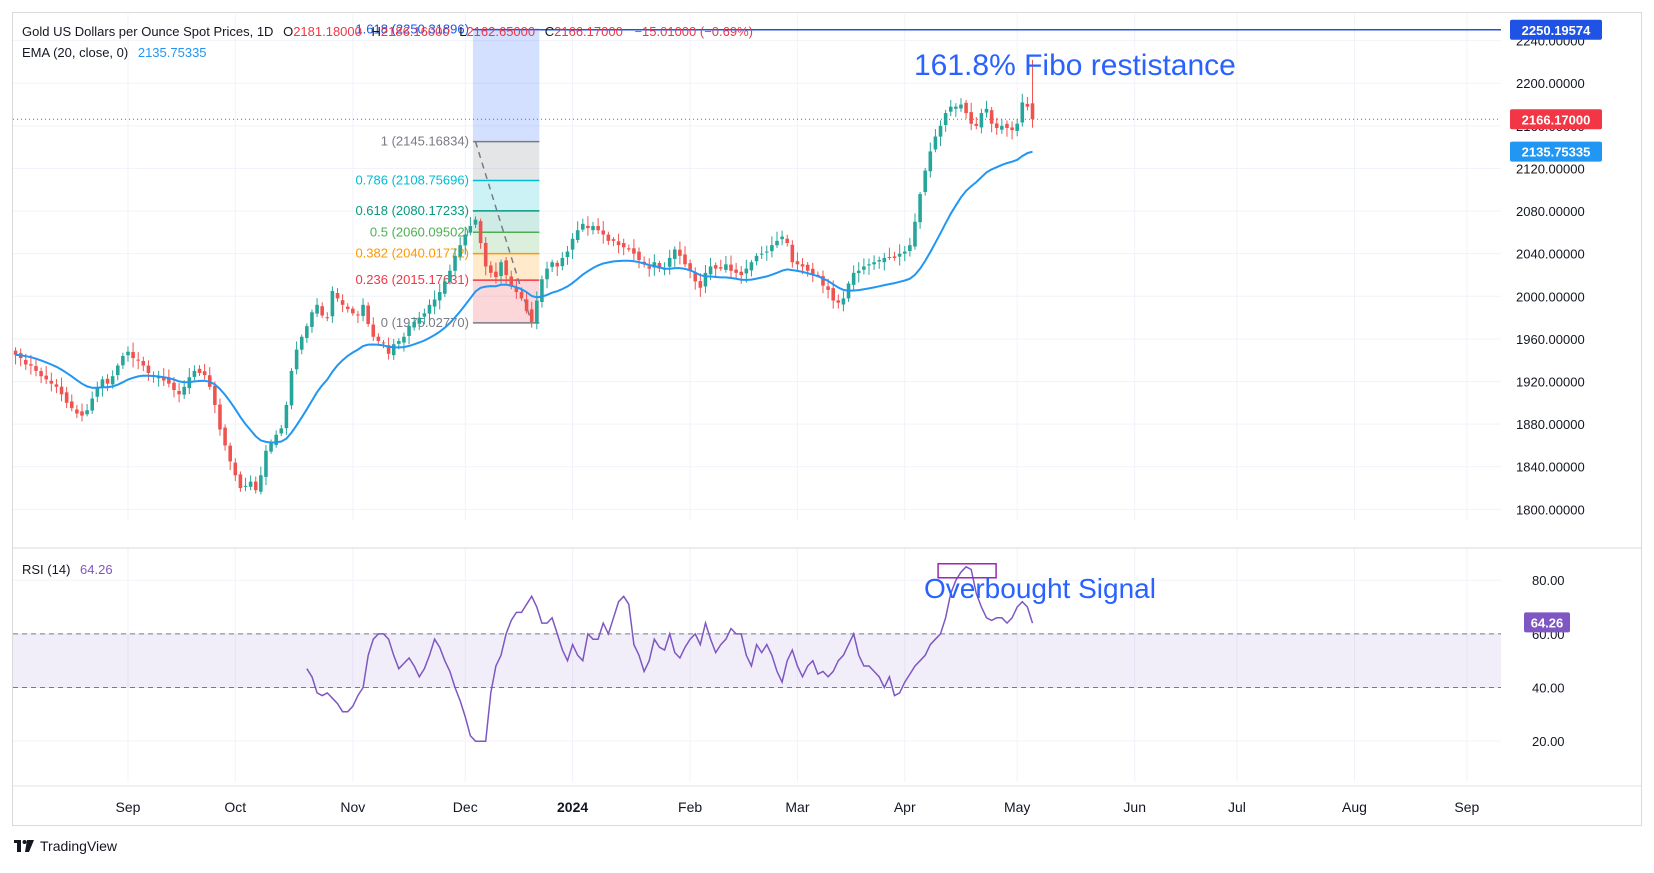 Image resolution: width=1654 pixels, height=873 pixels. Describe the element at coordinates (411, 253) in the screenshot. I see `fib-level-label: 0.382 (2040.01772)` at that location.